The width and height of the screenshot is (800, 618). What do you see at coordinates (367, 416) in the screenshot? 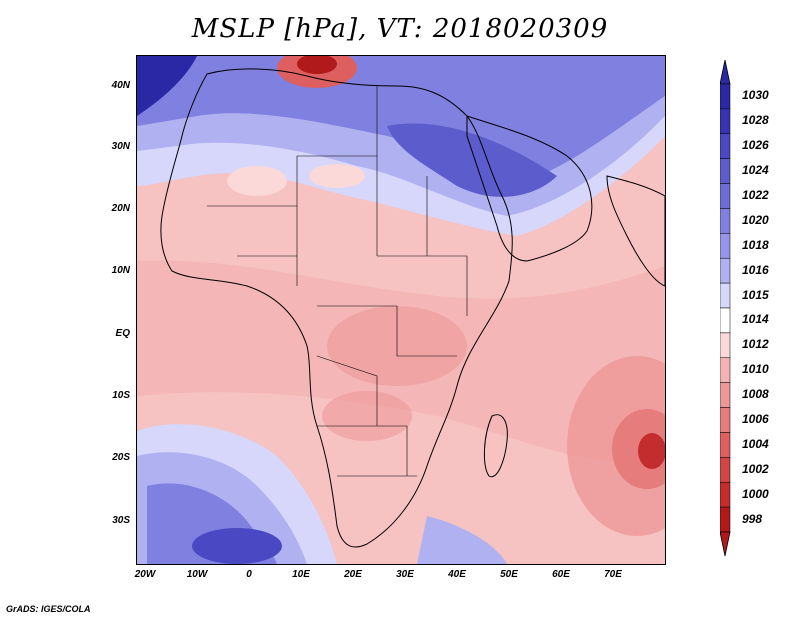
I see `southern-africa-low` at bounding box center [367, 416].